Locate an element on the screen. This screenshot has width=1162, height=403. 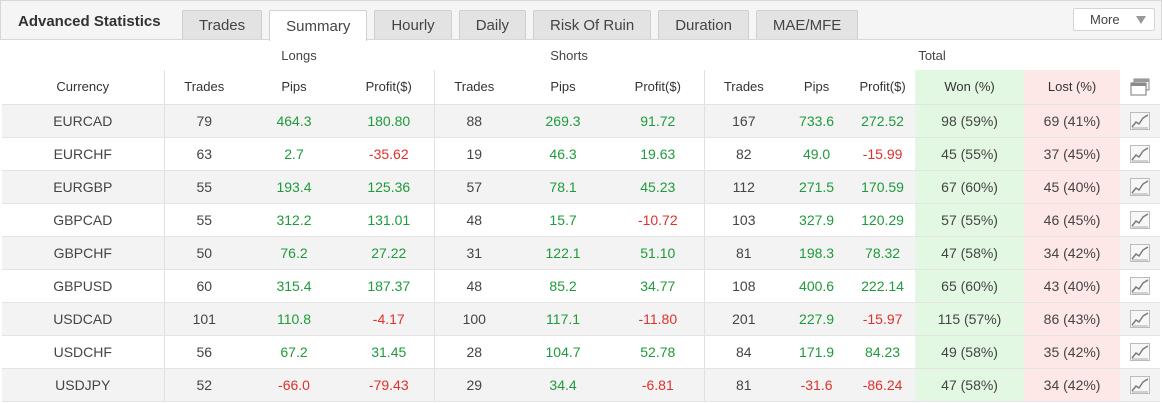
col-total-profit: Profit($) is located at coordinates (883, 87).